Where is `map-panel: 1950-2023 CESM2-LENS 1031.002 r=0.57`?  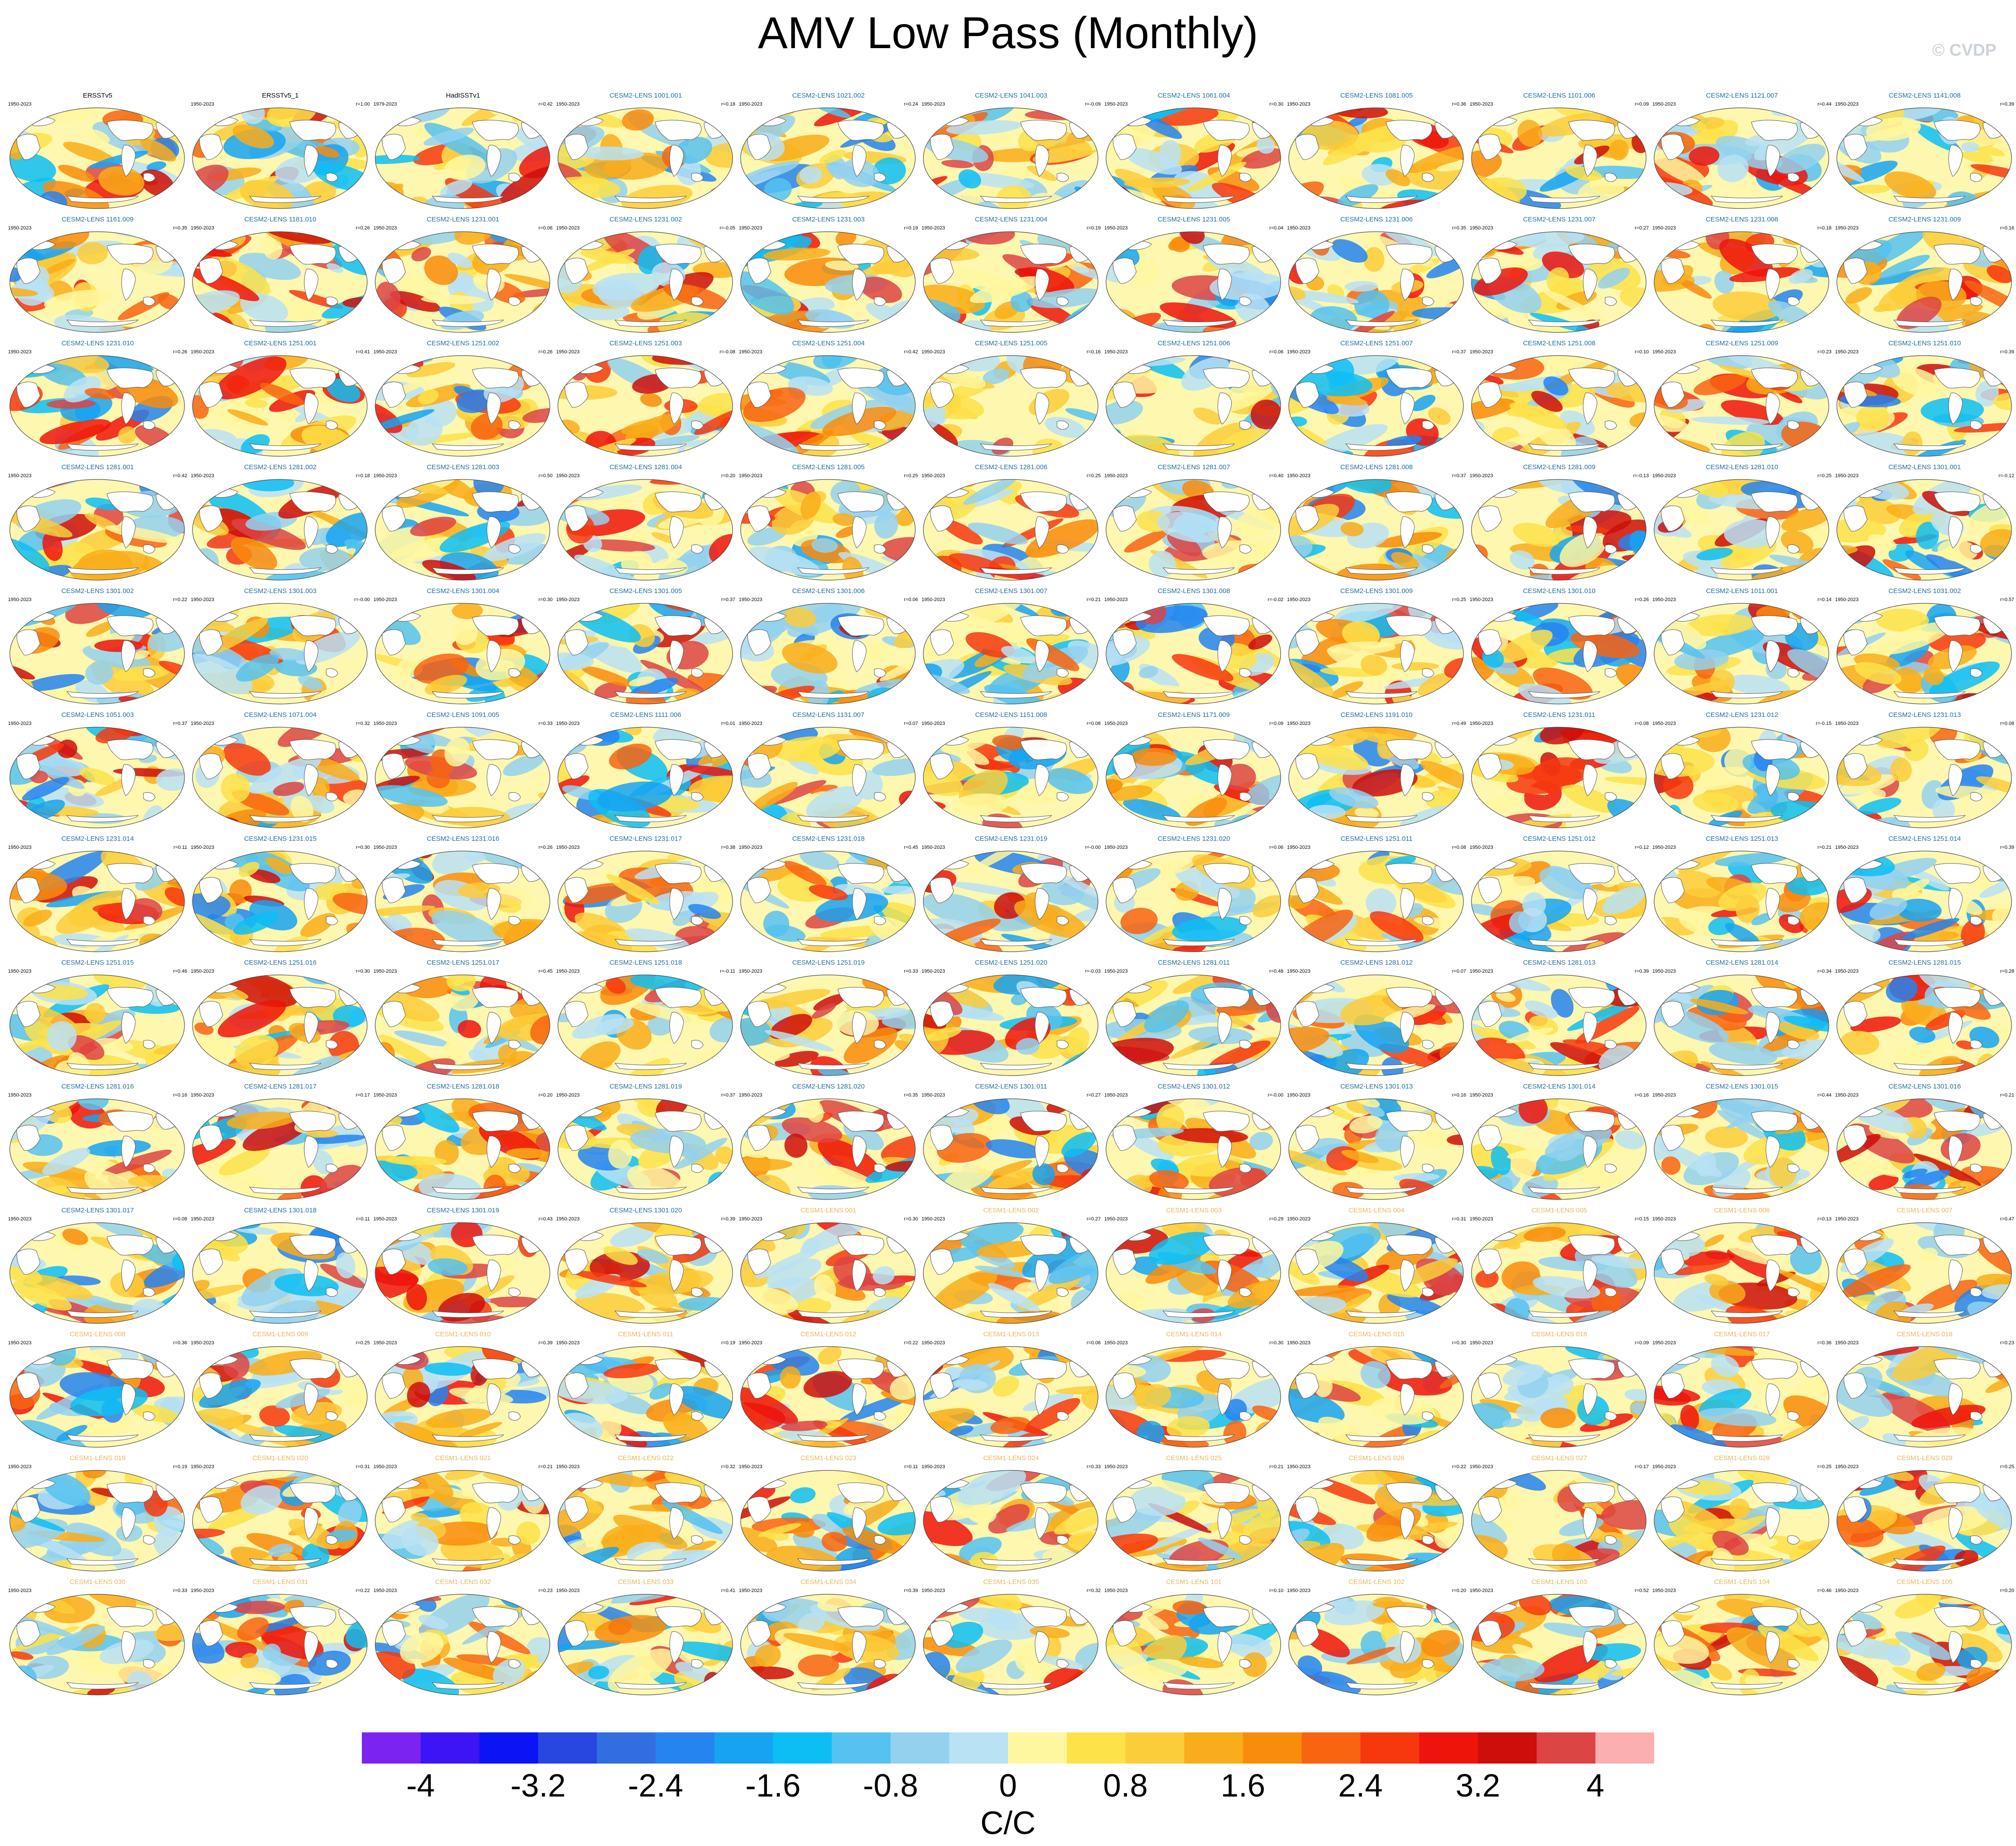
map-panel: 1950-2023 CESM2-LENS 1031.002 r=0.57 is located at coordinates (1925, 647).